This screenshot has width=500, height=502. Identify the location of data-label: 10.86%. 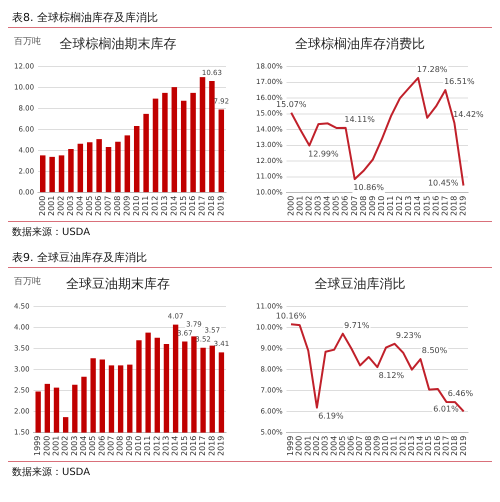
(368, 187).